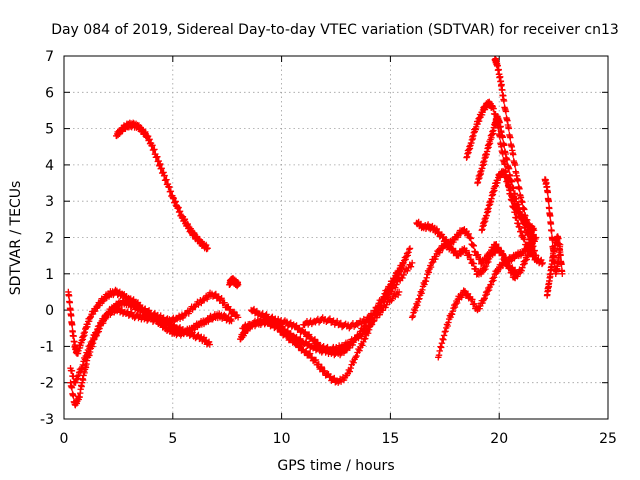 This screenshot has height=480, width=640. What do you see at coordinates (464, 280) in the screenshot?
I see `series-arc-k` at bounding box center [464, 280].